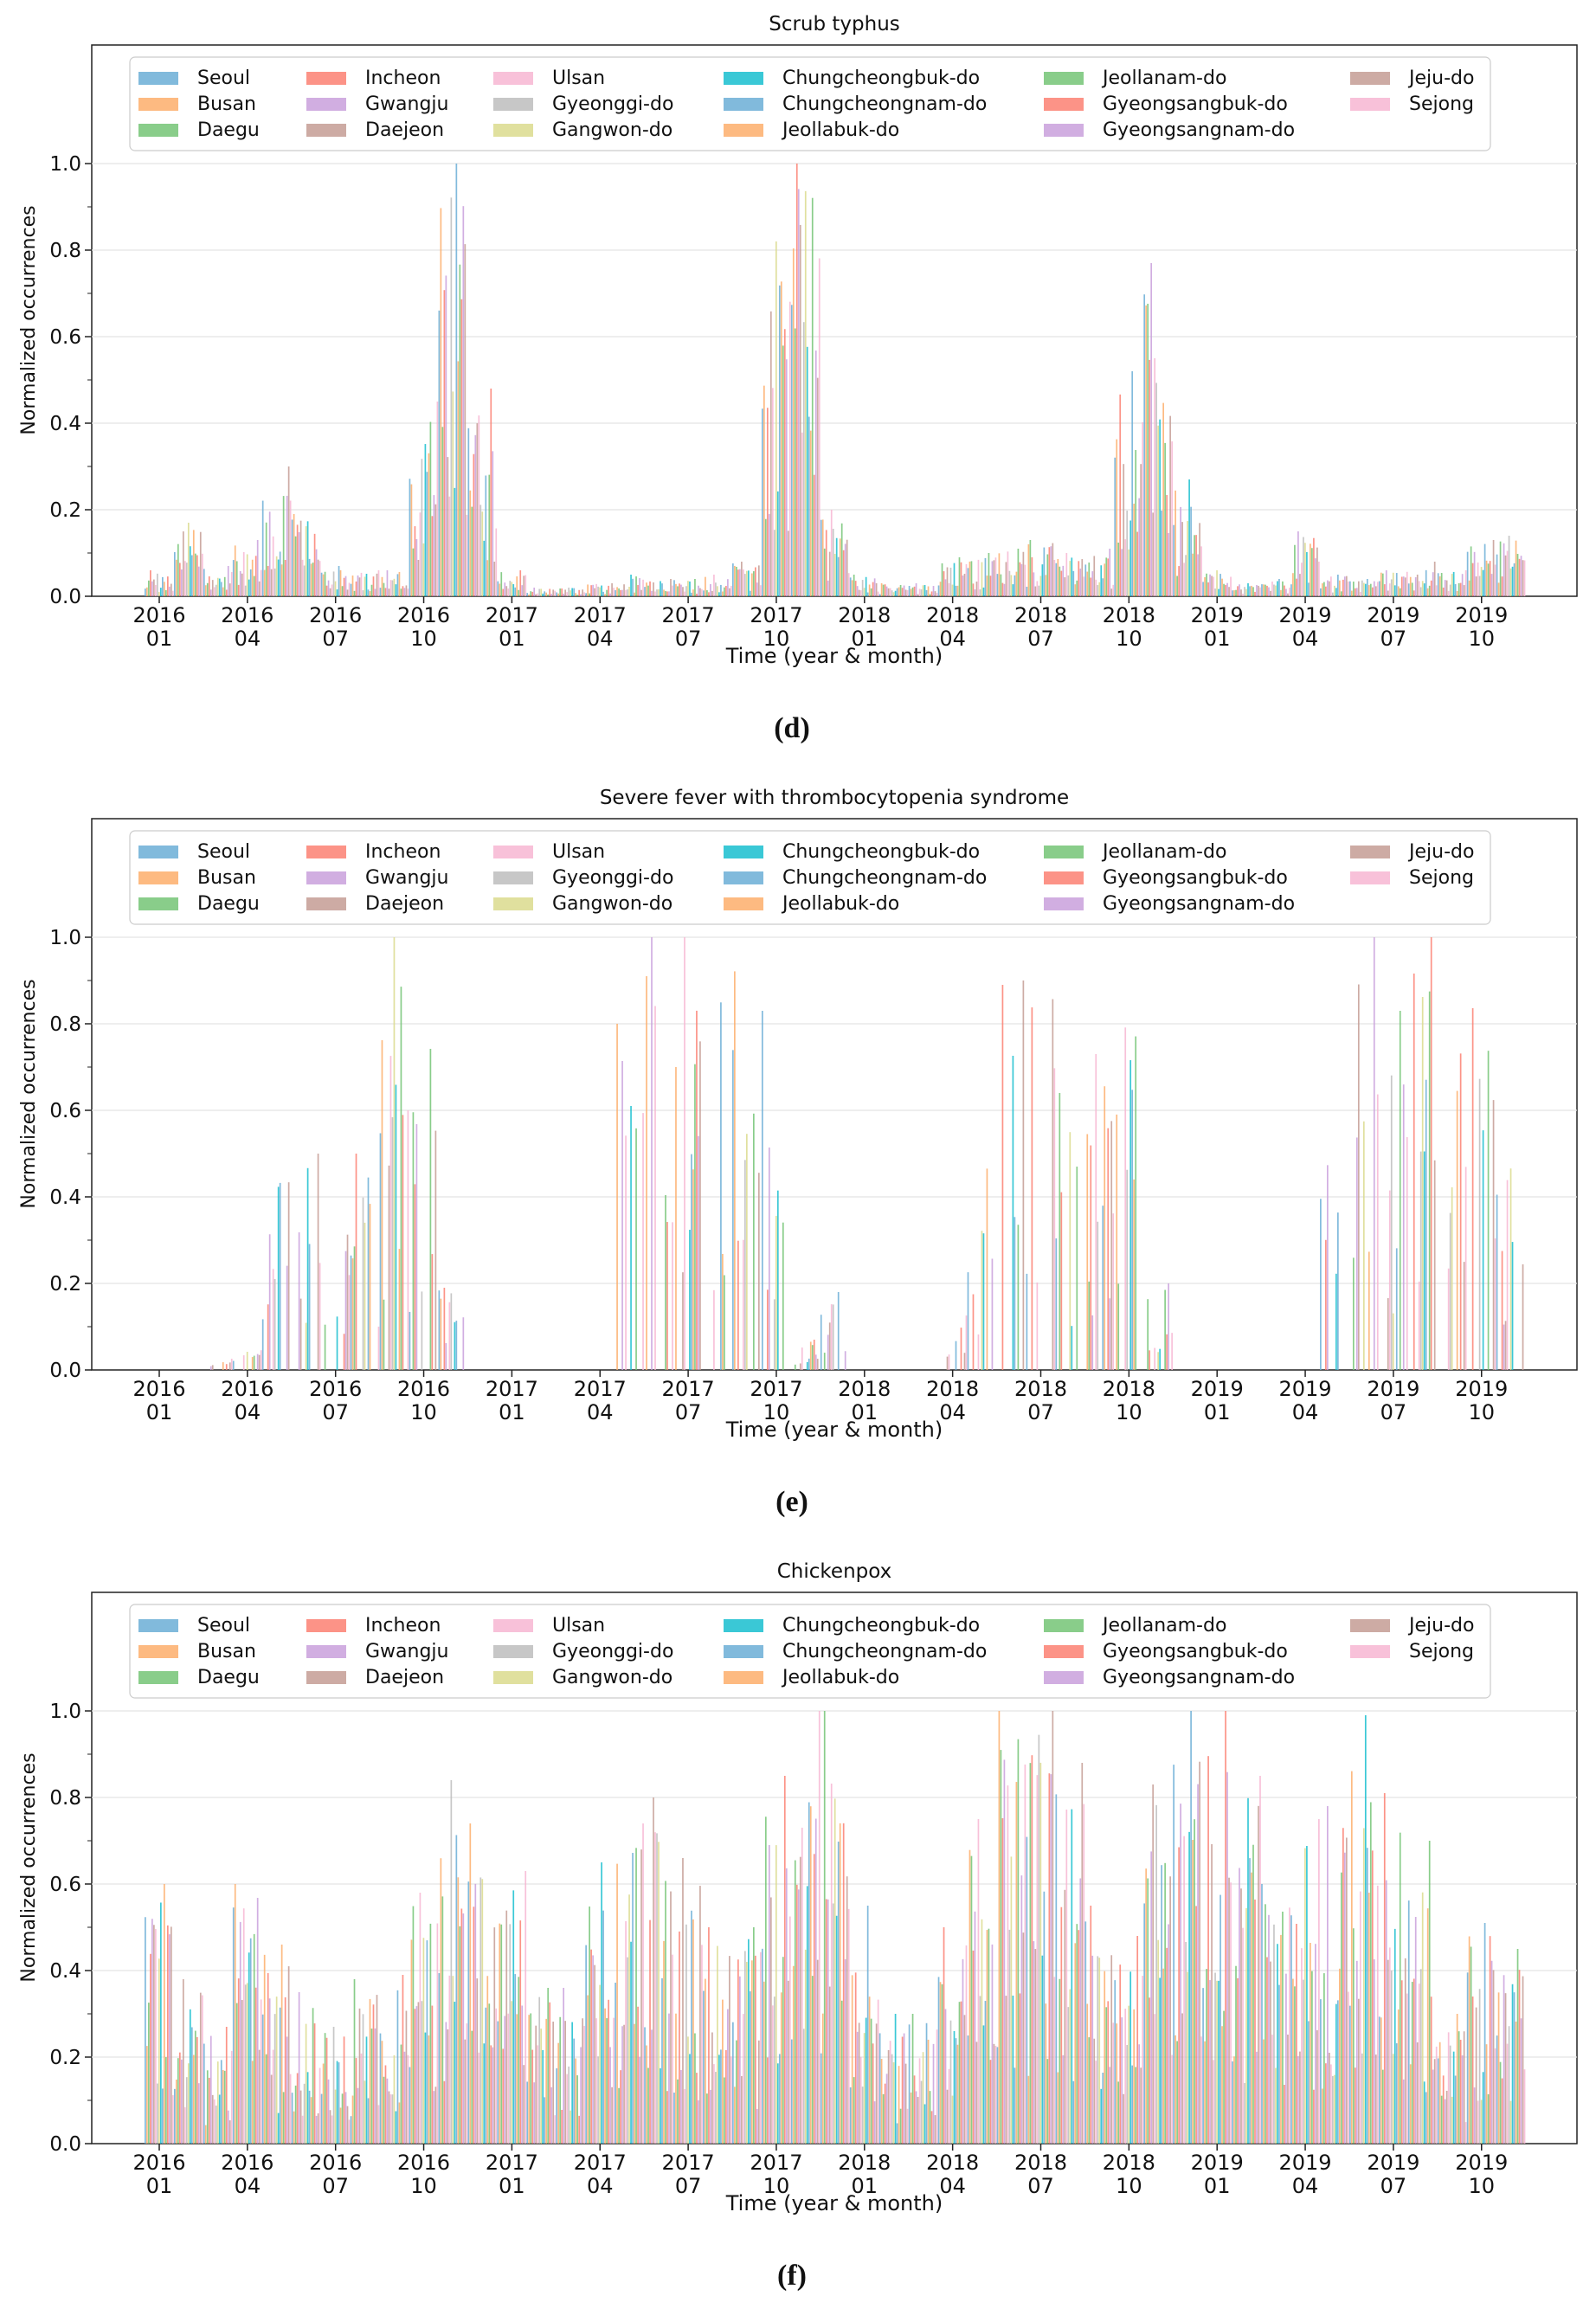 The image size is (1596, 2302). I want to click on bar-2017-12-incheon, so click(826, 2021).